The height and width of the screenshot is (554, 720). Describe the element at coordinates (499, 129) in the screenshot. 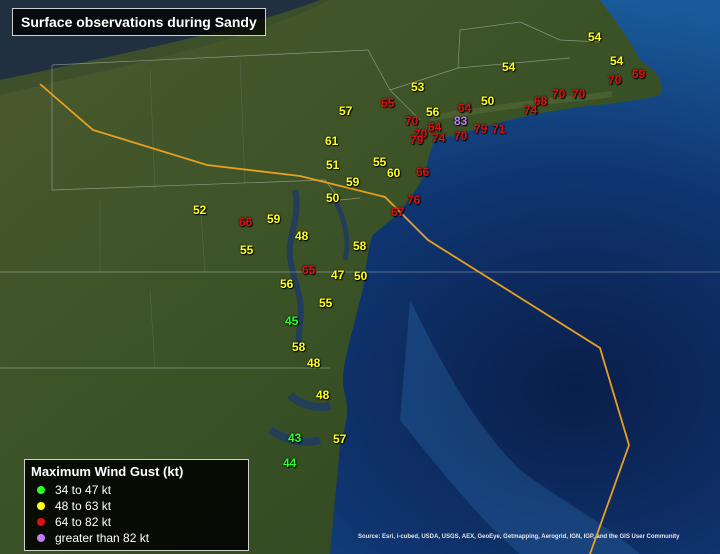

I see `station-gust-label: 71` at that location.